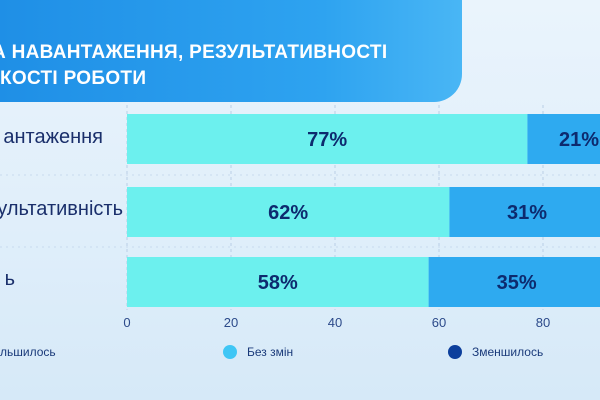 The height and width of the screenshot is (400, 600). Describe the element at coordinates (230, 352) in the screenshot. I see `legend-dot-unchanged` at that location.